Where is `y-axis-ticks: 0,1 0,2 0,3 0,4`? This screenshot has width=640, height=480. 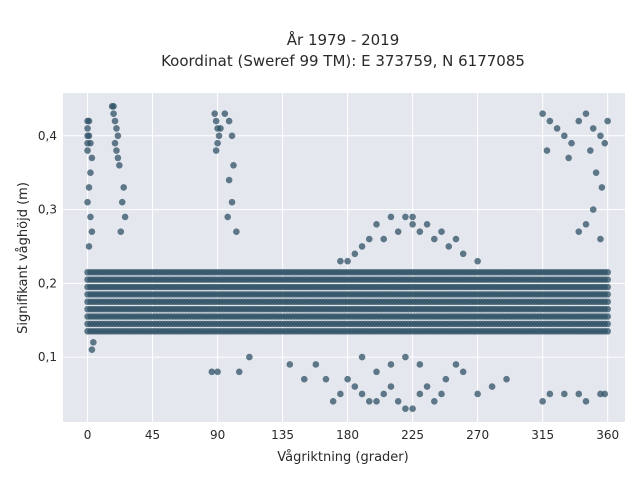 y-axis-ticks: 0,1 0,2 0,3 0,4 is located at coordinates (47, 246).